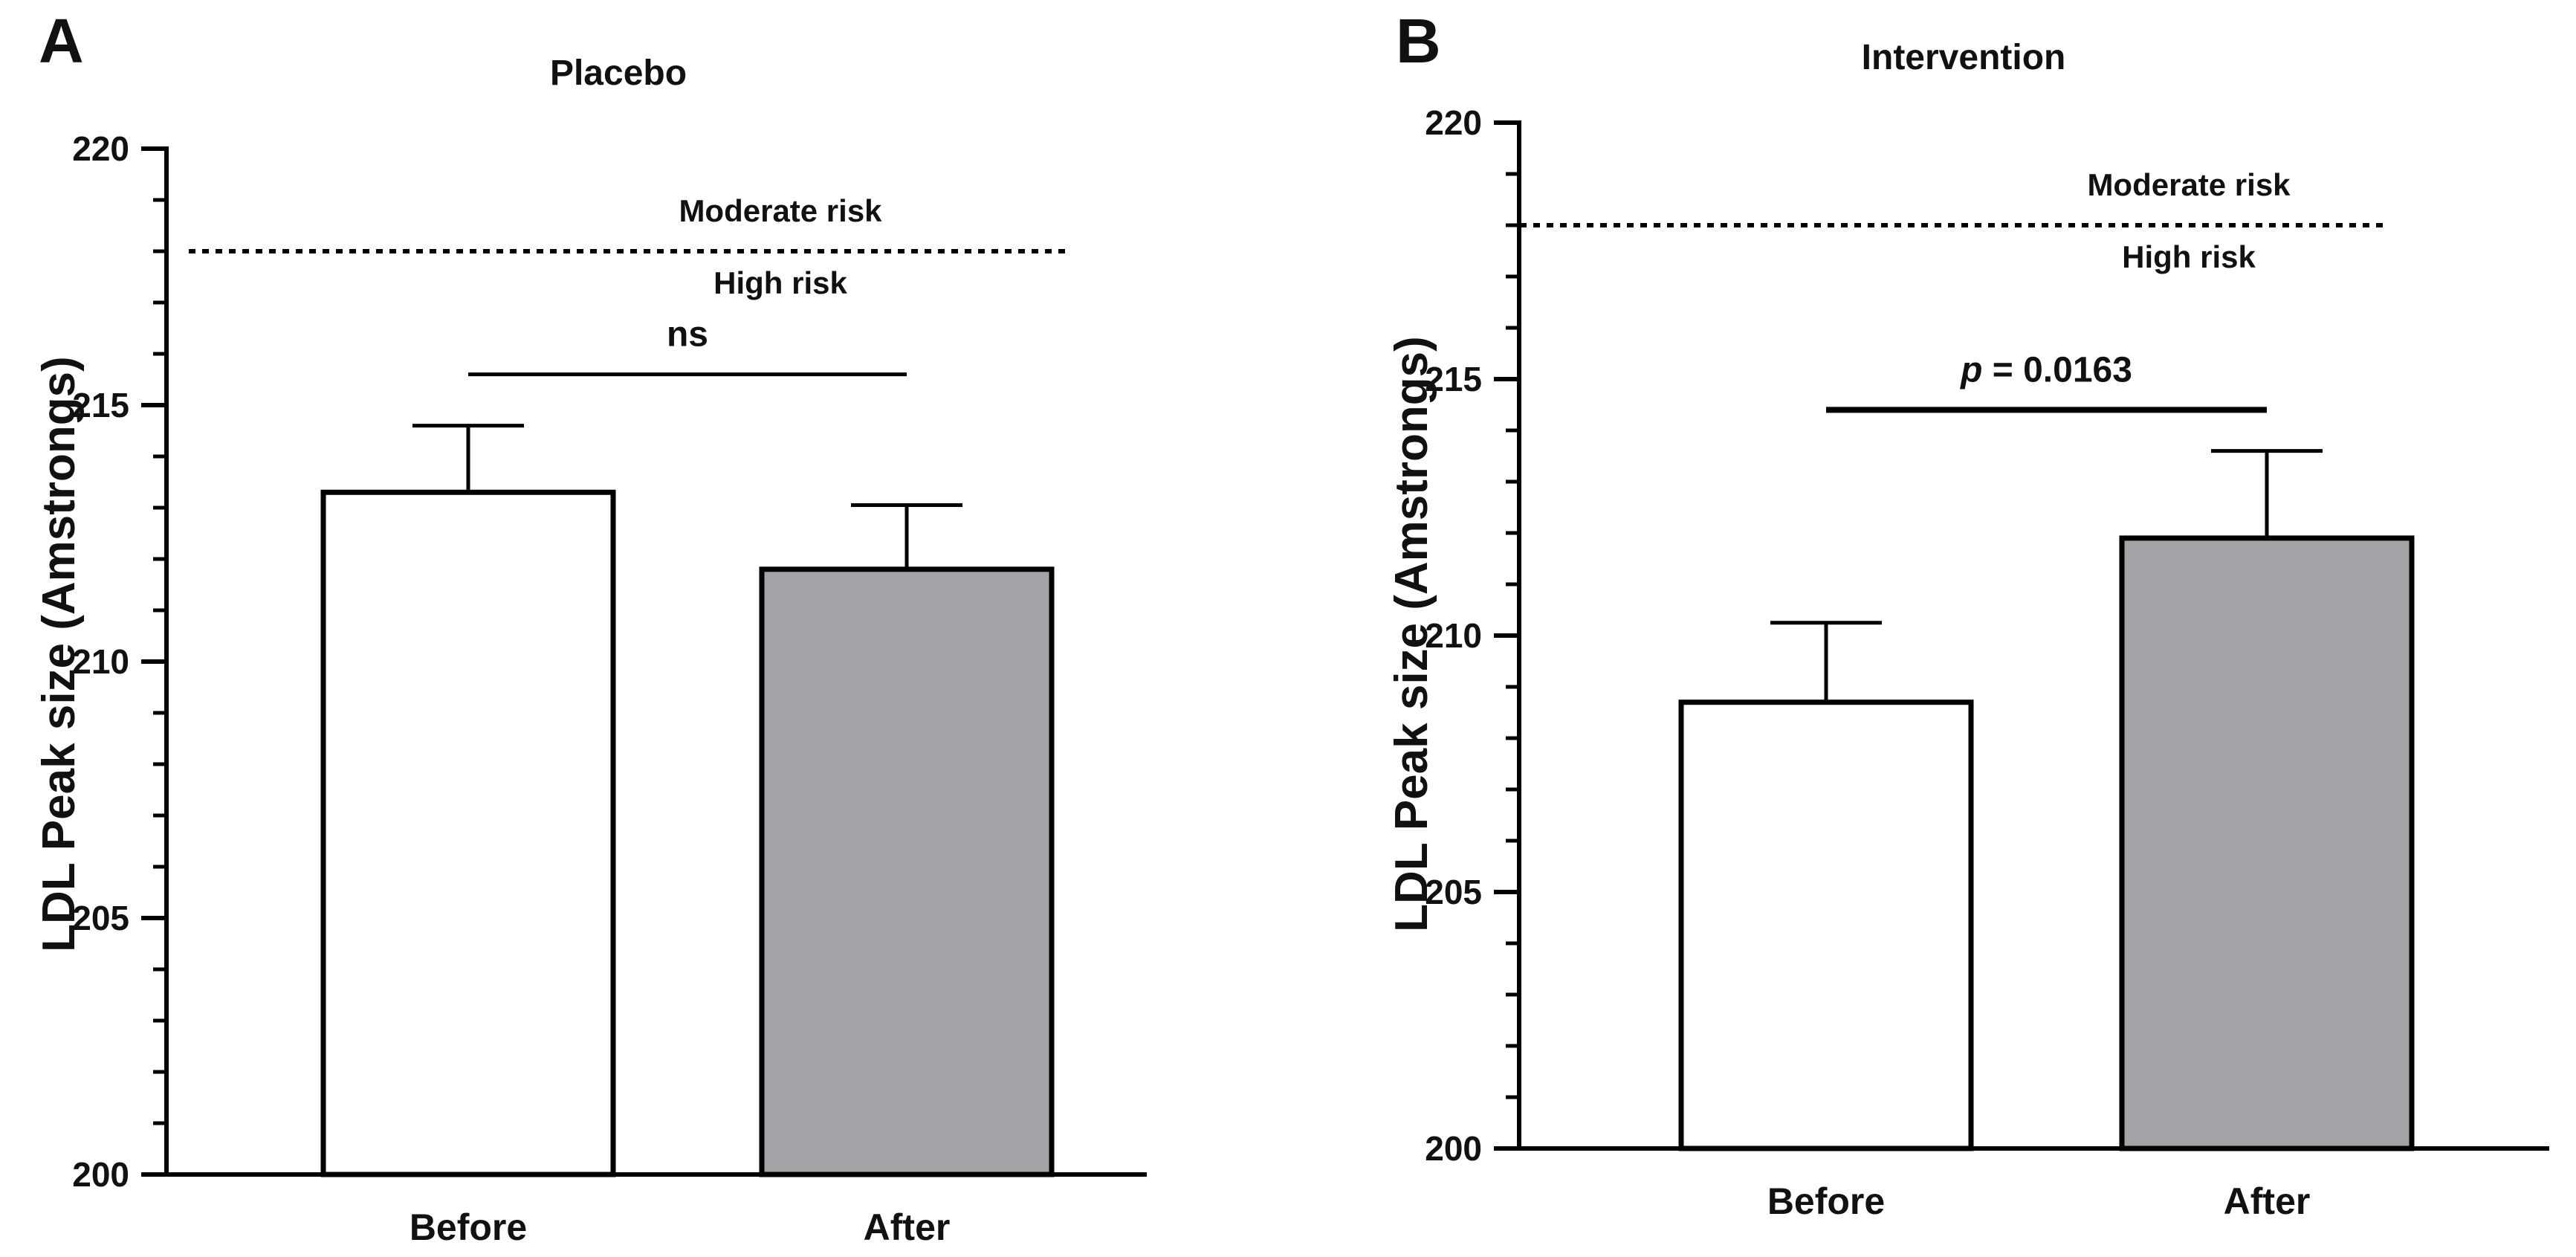 The image size is (2576, 1257). I want to click on significance-label: p = 0.0163, so click(2046, 370).